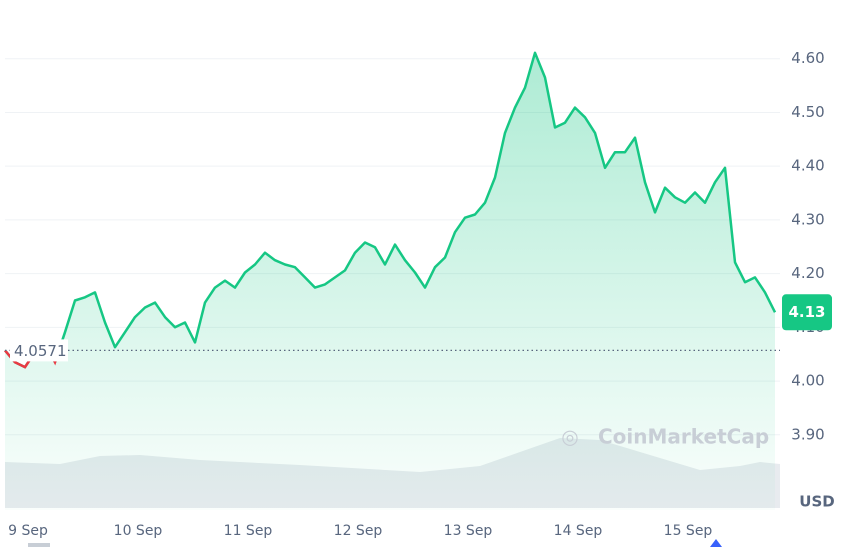 The height and width of the screenshot is (547, 848). I want to click on current-price-label: 4.13, so click(806, 312).